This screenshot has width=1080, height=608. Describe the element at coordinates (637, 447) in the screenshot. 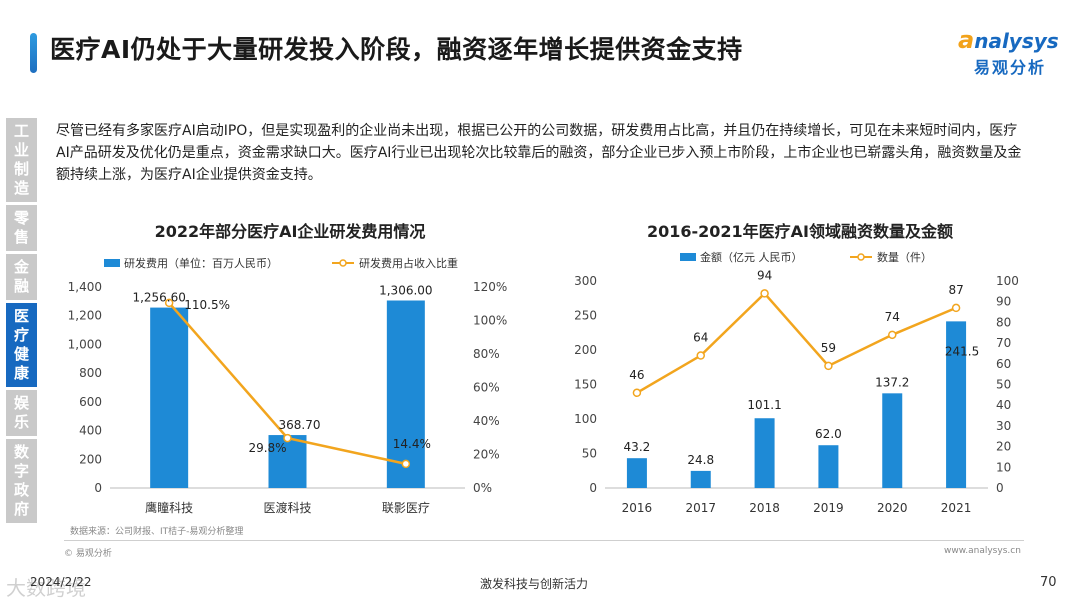

I see `chart2-bar-label: 43.2` at that location.